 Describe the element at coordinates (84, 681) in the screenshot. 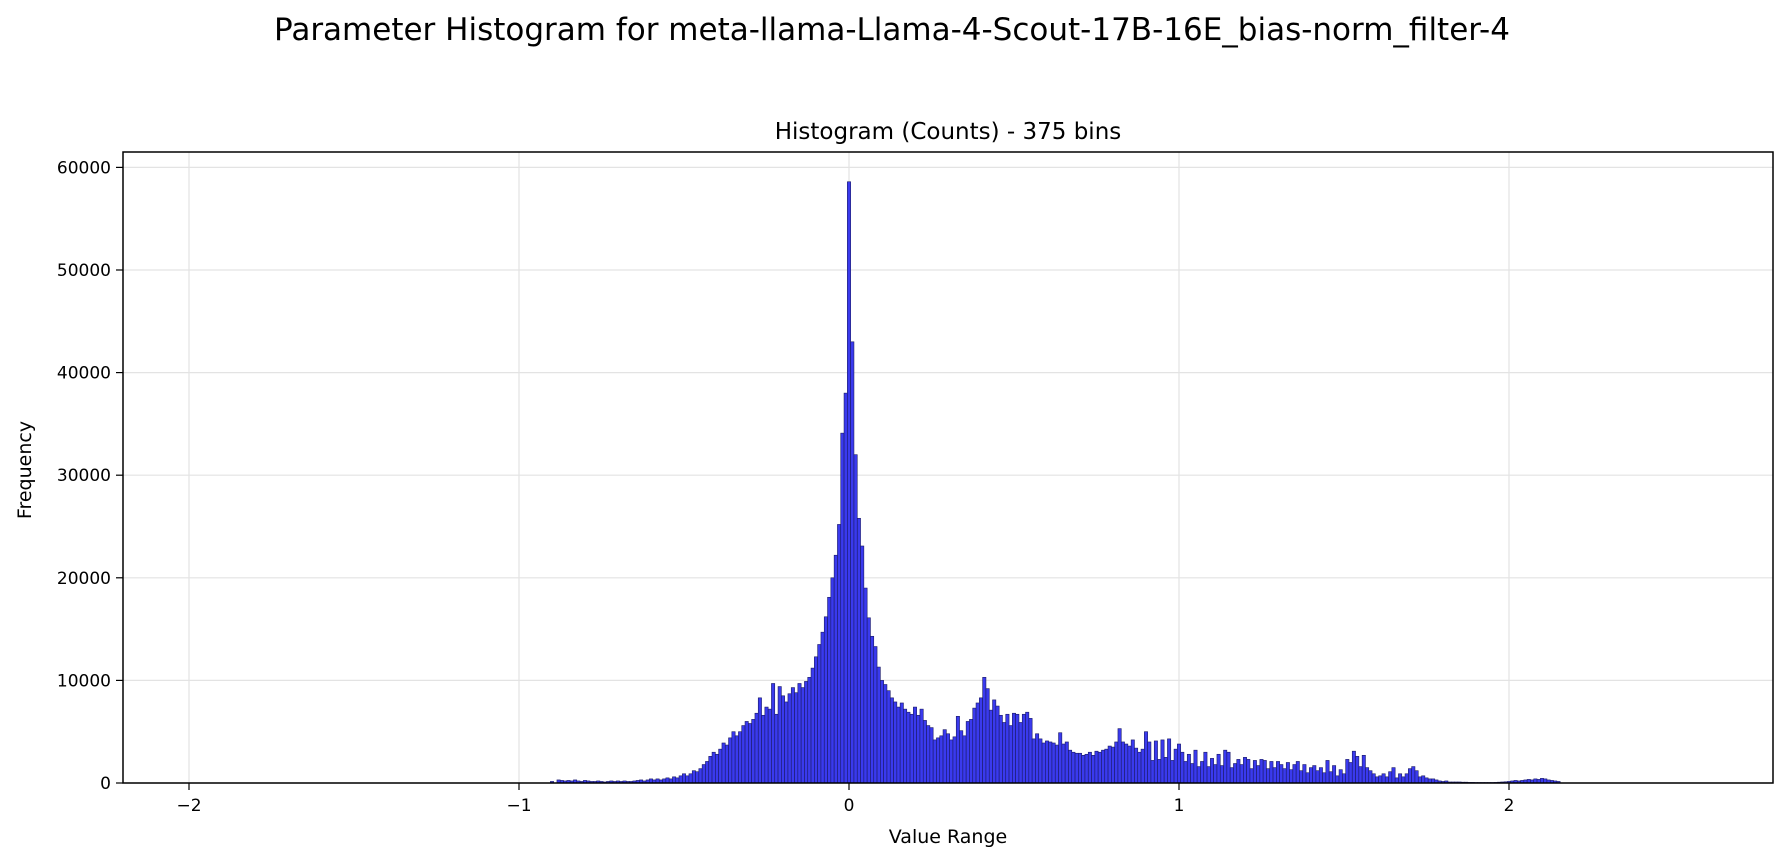

I see `y-tick-label: 10000` at that location.